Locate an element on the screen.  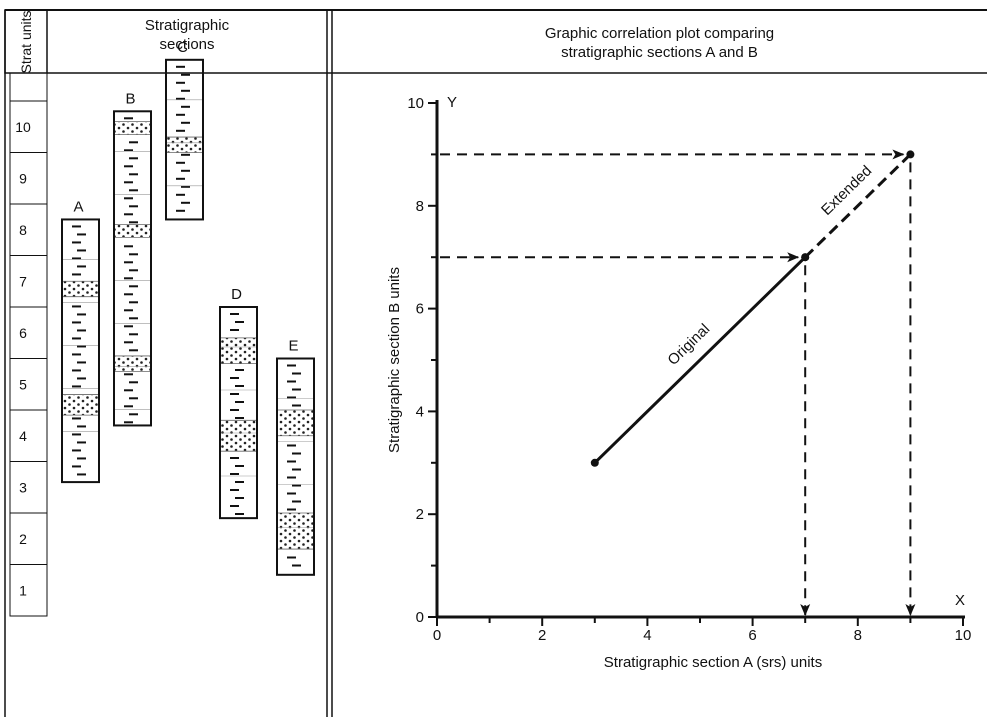
strat-unit-label: 6 is located at coordinates (23, 333).